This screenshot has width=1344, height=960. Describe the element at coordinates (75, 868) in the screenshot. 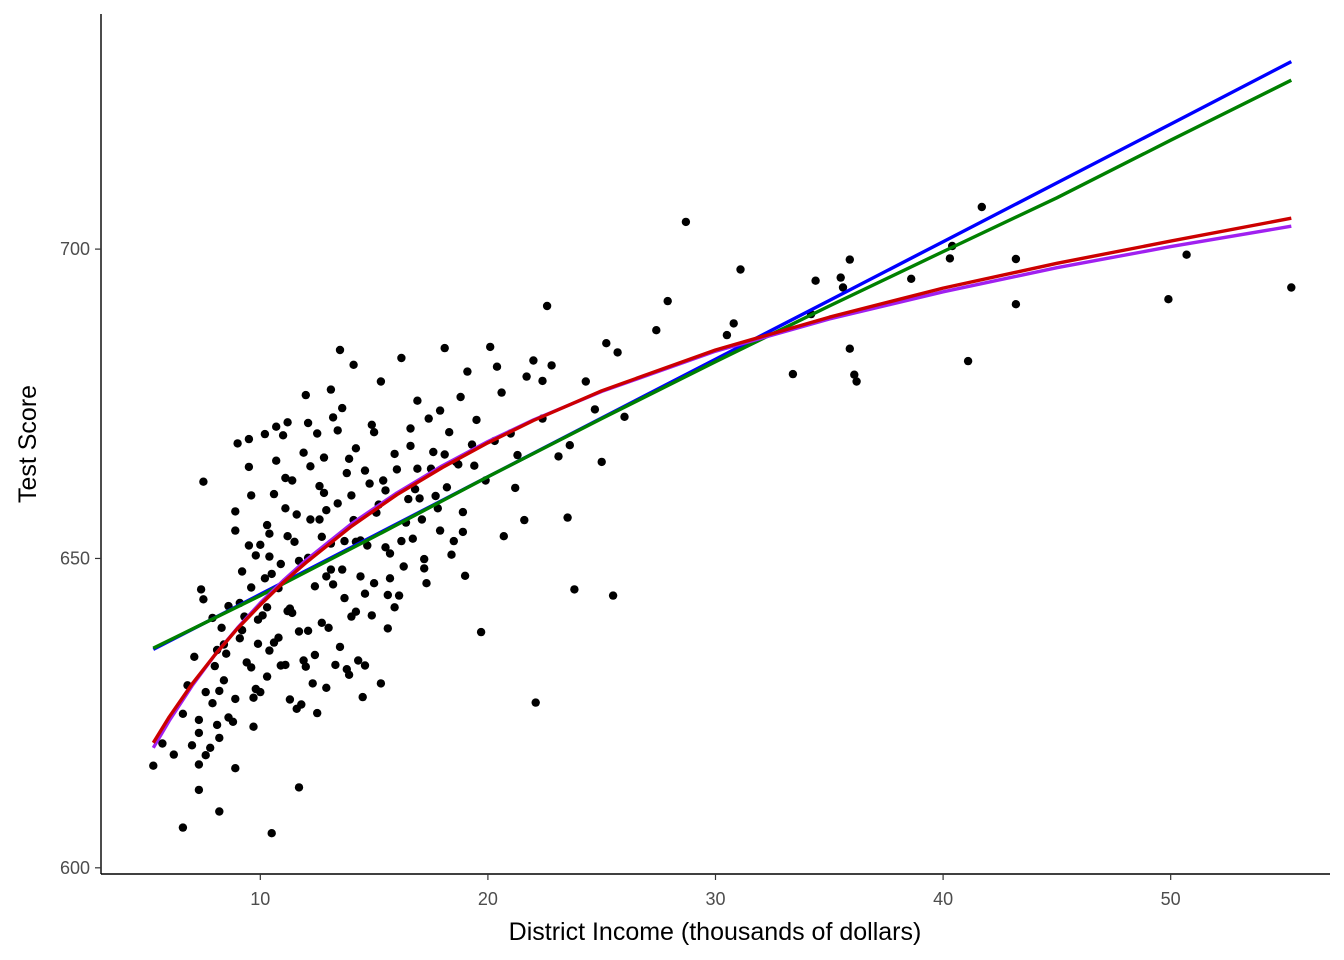

I see `y-tick-label: 600` at that location.